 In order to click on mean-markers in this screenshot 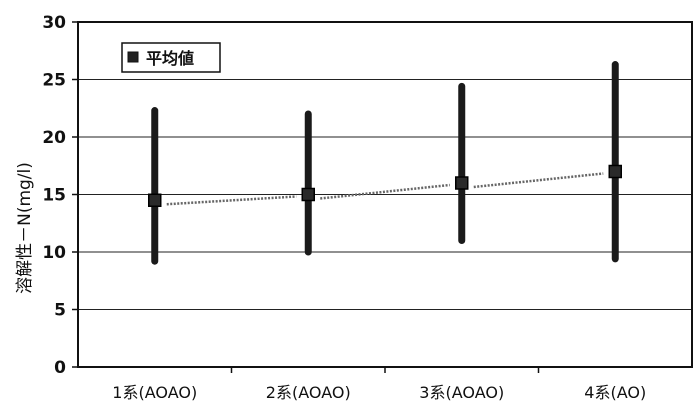, I will do `click(385, 185)`.